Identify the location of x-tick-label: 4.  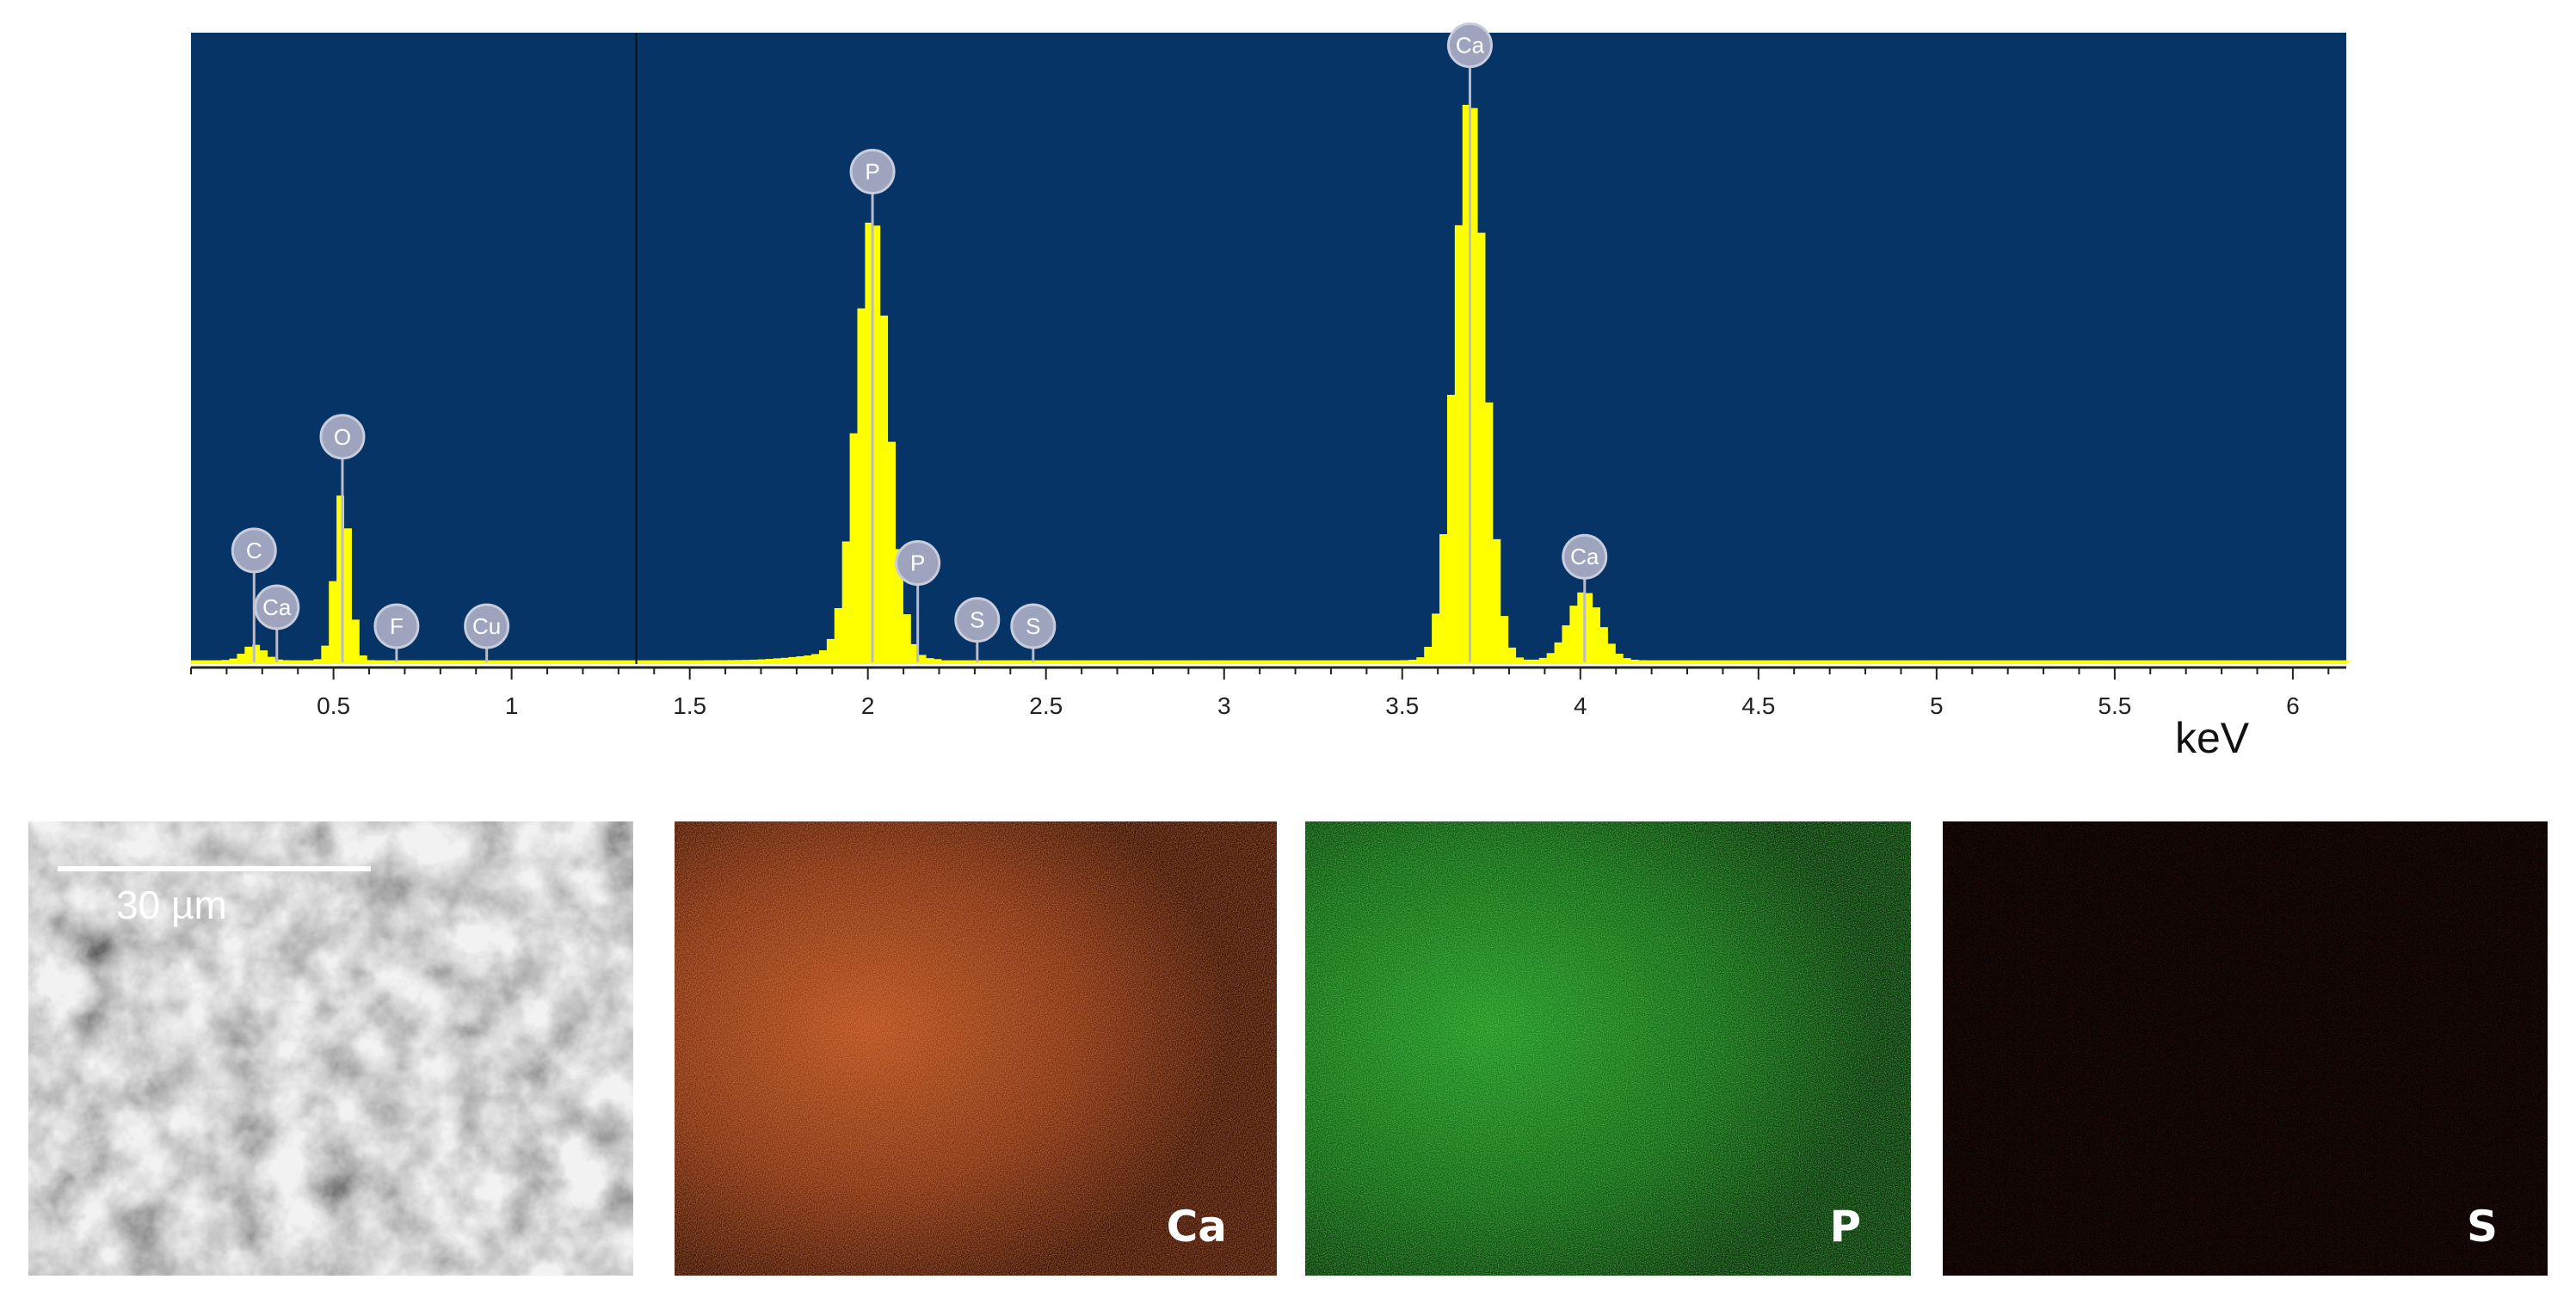
(1581, 705).